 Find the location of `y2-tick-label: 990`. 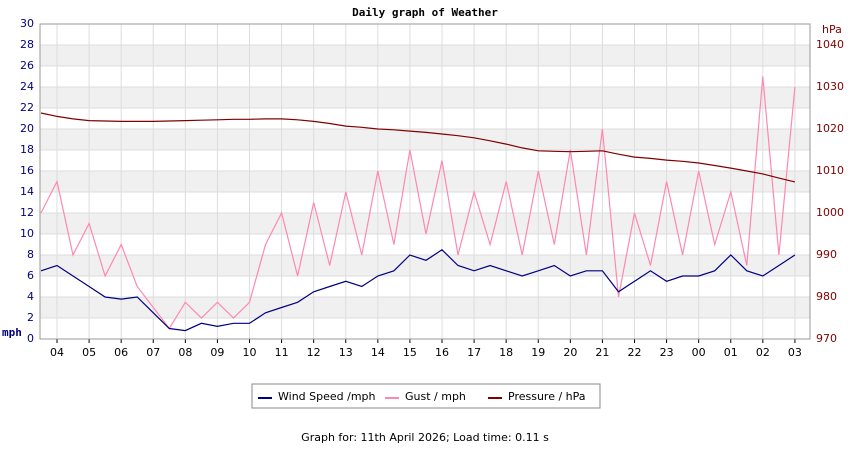

y2-tick-label: 990 is located at coordinates (826, 254).